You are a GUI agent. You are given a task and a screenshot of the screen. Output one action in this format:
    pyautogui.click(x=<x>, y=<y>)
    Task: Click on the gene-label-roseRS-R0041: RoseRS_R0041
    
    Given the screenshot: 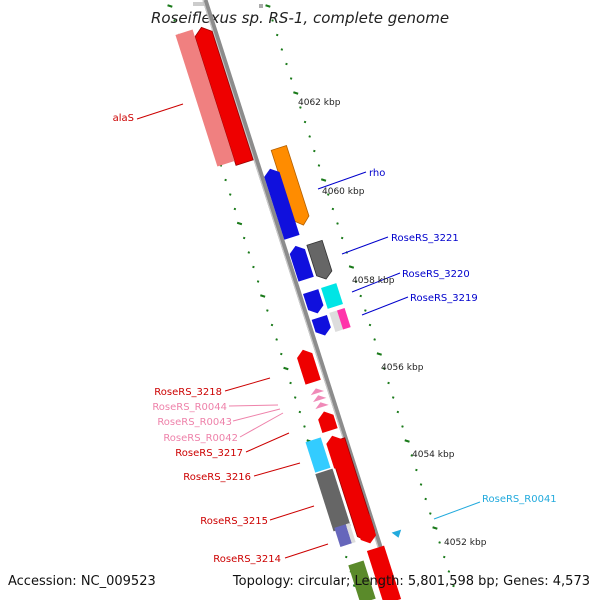 What is the action you would take?
    pyautogui.click(x=519, y=499)
    